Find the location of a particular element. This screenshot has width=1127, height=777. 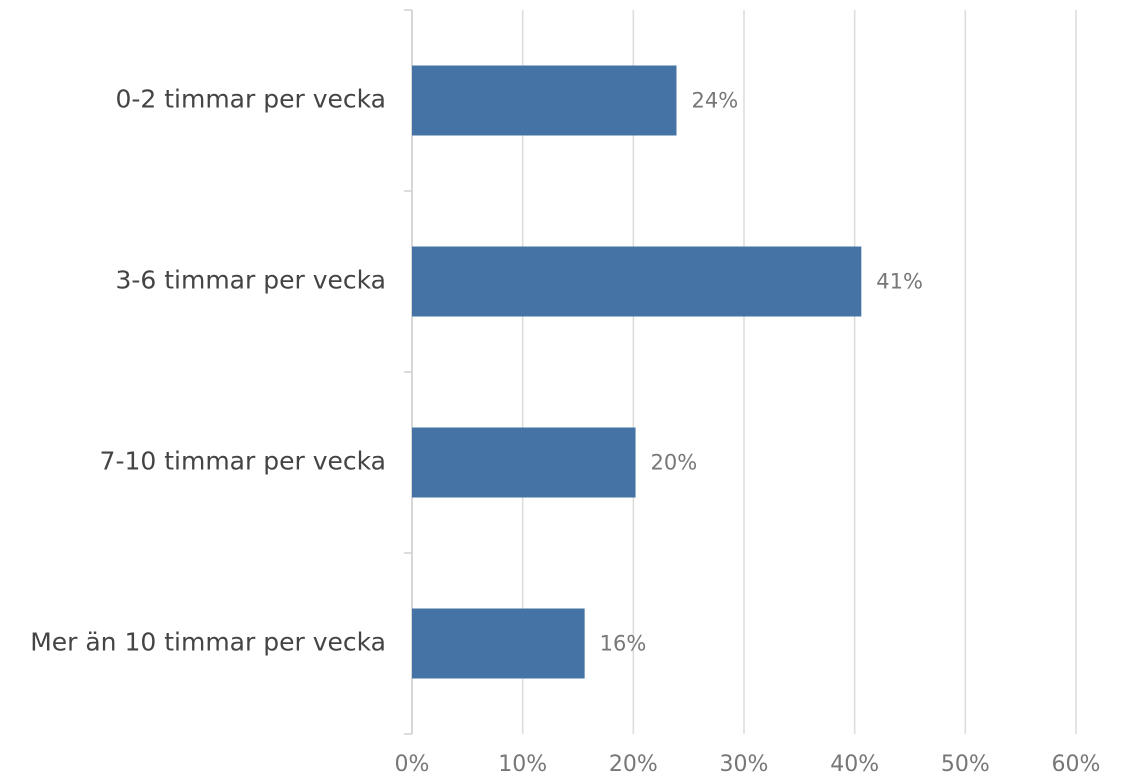

value-label: 24% is located at coordinates (714, 101).